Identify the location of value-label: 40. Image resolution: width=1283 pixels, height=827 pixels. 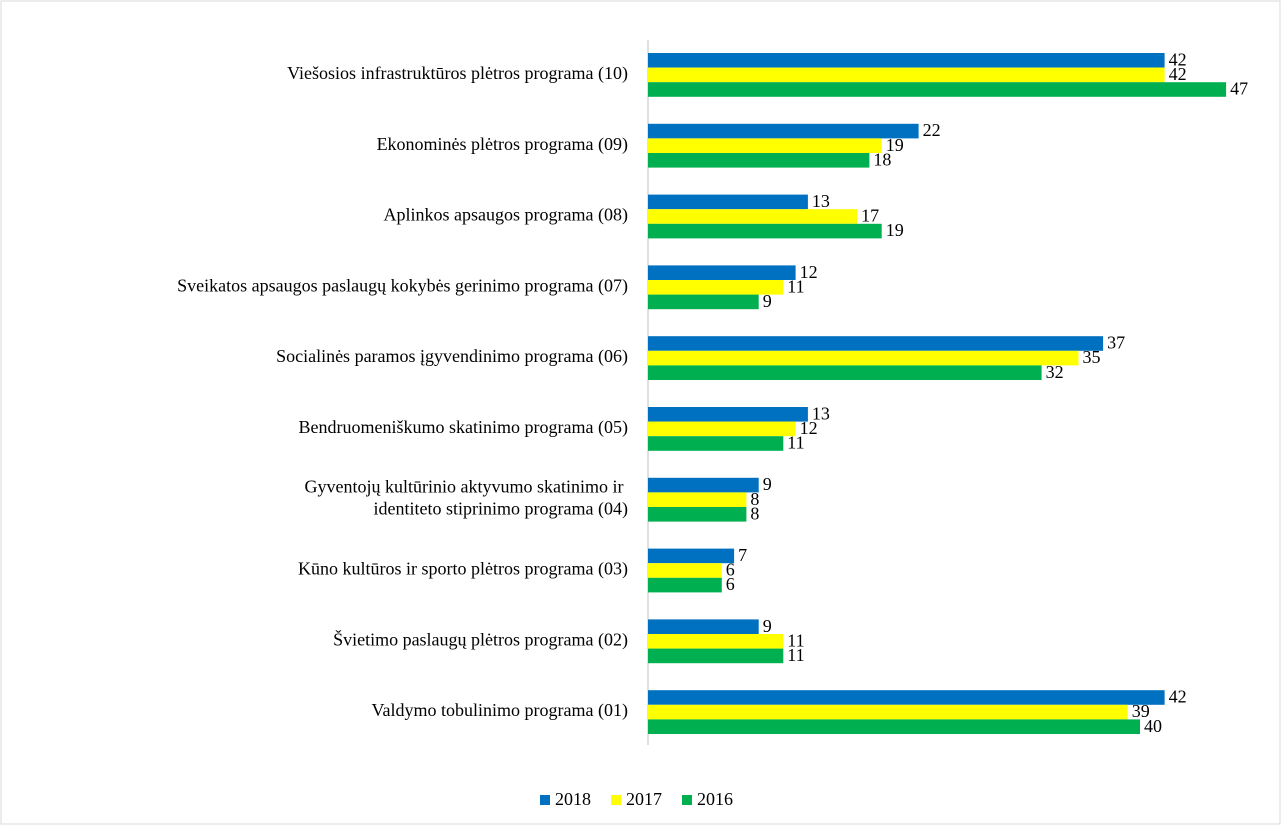
(1153, 726).